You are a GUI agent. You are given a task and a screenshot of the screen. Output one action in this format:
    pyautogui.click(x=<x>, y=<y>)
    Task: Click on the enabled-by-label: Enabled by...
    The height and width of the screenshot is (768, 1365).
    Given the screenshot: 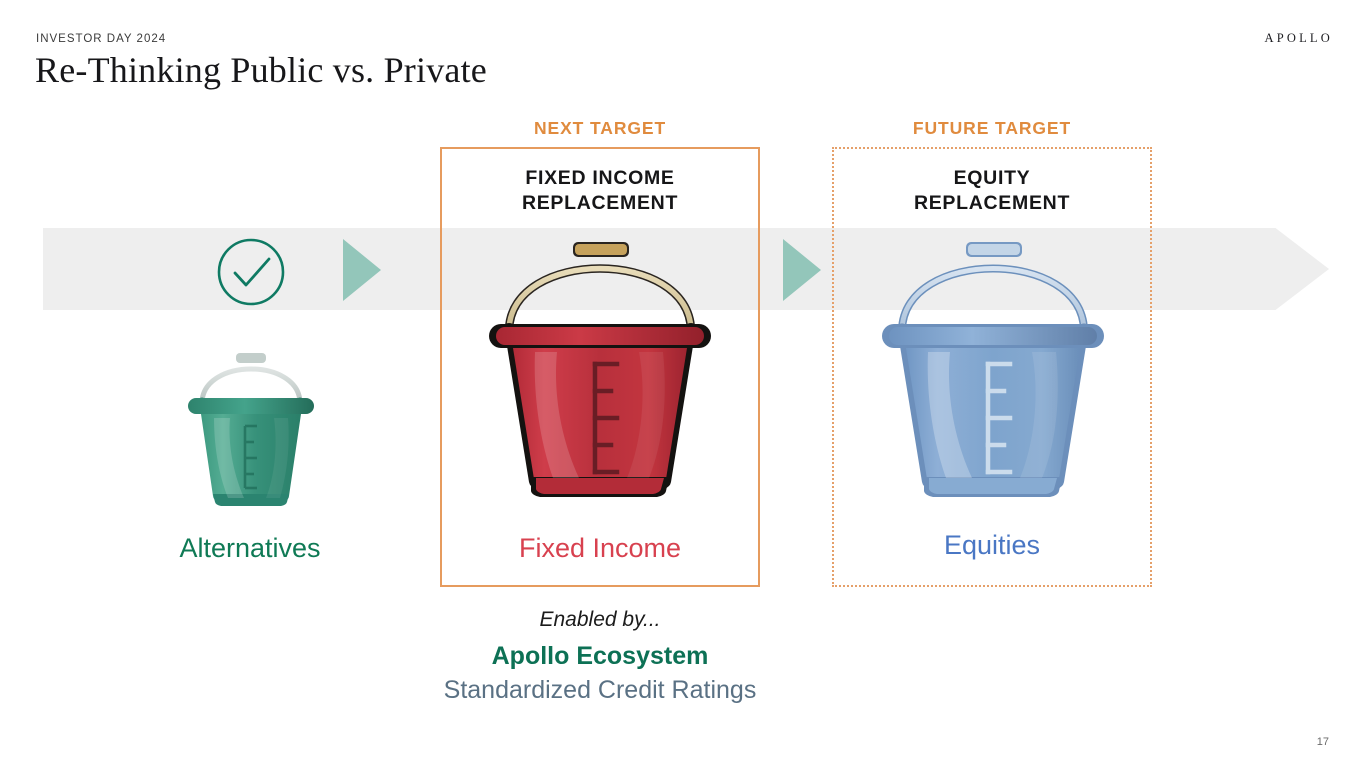 What is the action you would take?
    pyautogui.click(x=600, y=619)
    